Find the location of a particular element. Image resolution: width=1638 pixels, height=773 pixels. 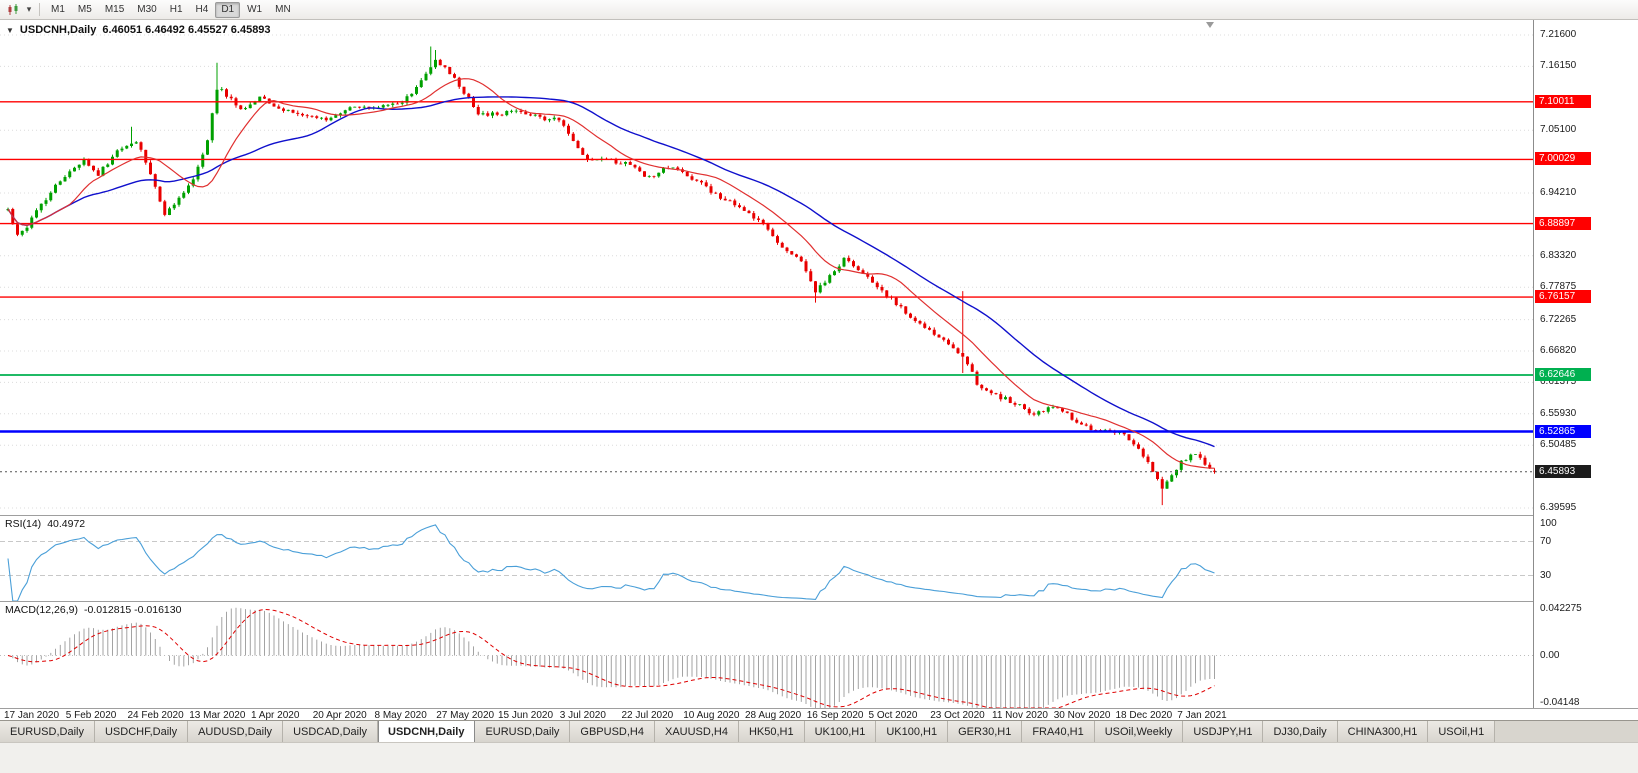

time-axis-label: 30 Nov 2020 is located at coordinates (1082, 715).